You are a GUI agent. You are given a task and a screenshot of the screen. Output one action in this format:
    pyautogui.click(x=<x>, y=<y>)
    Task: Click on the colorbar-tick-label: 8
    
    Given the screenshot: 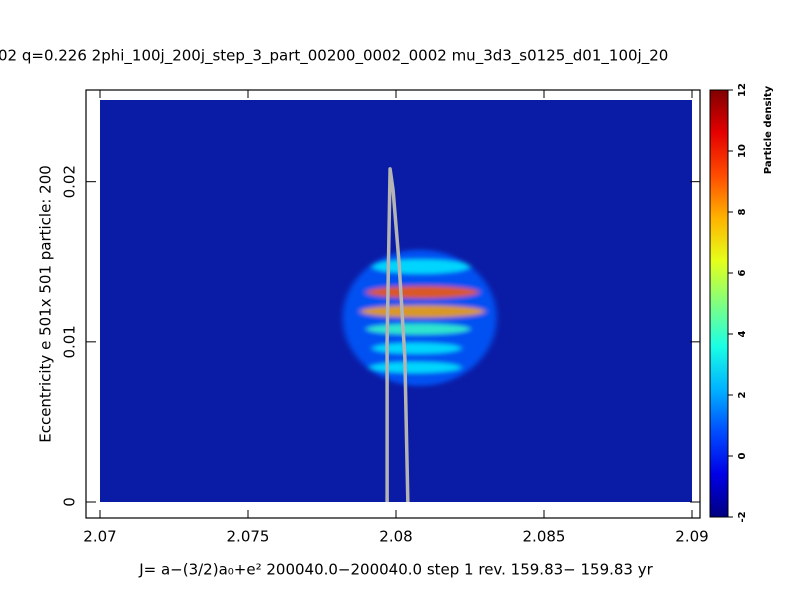 What is the action you would take?
    pyautogui.click(x=742, y=211)
    